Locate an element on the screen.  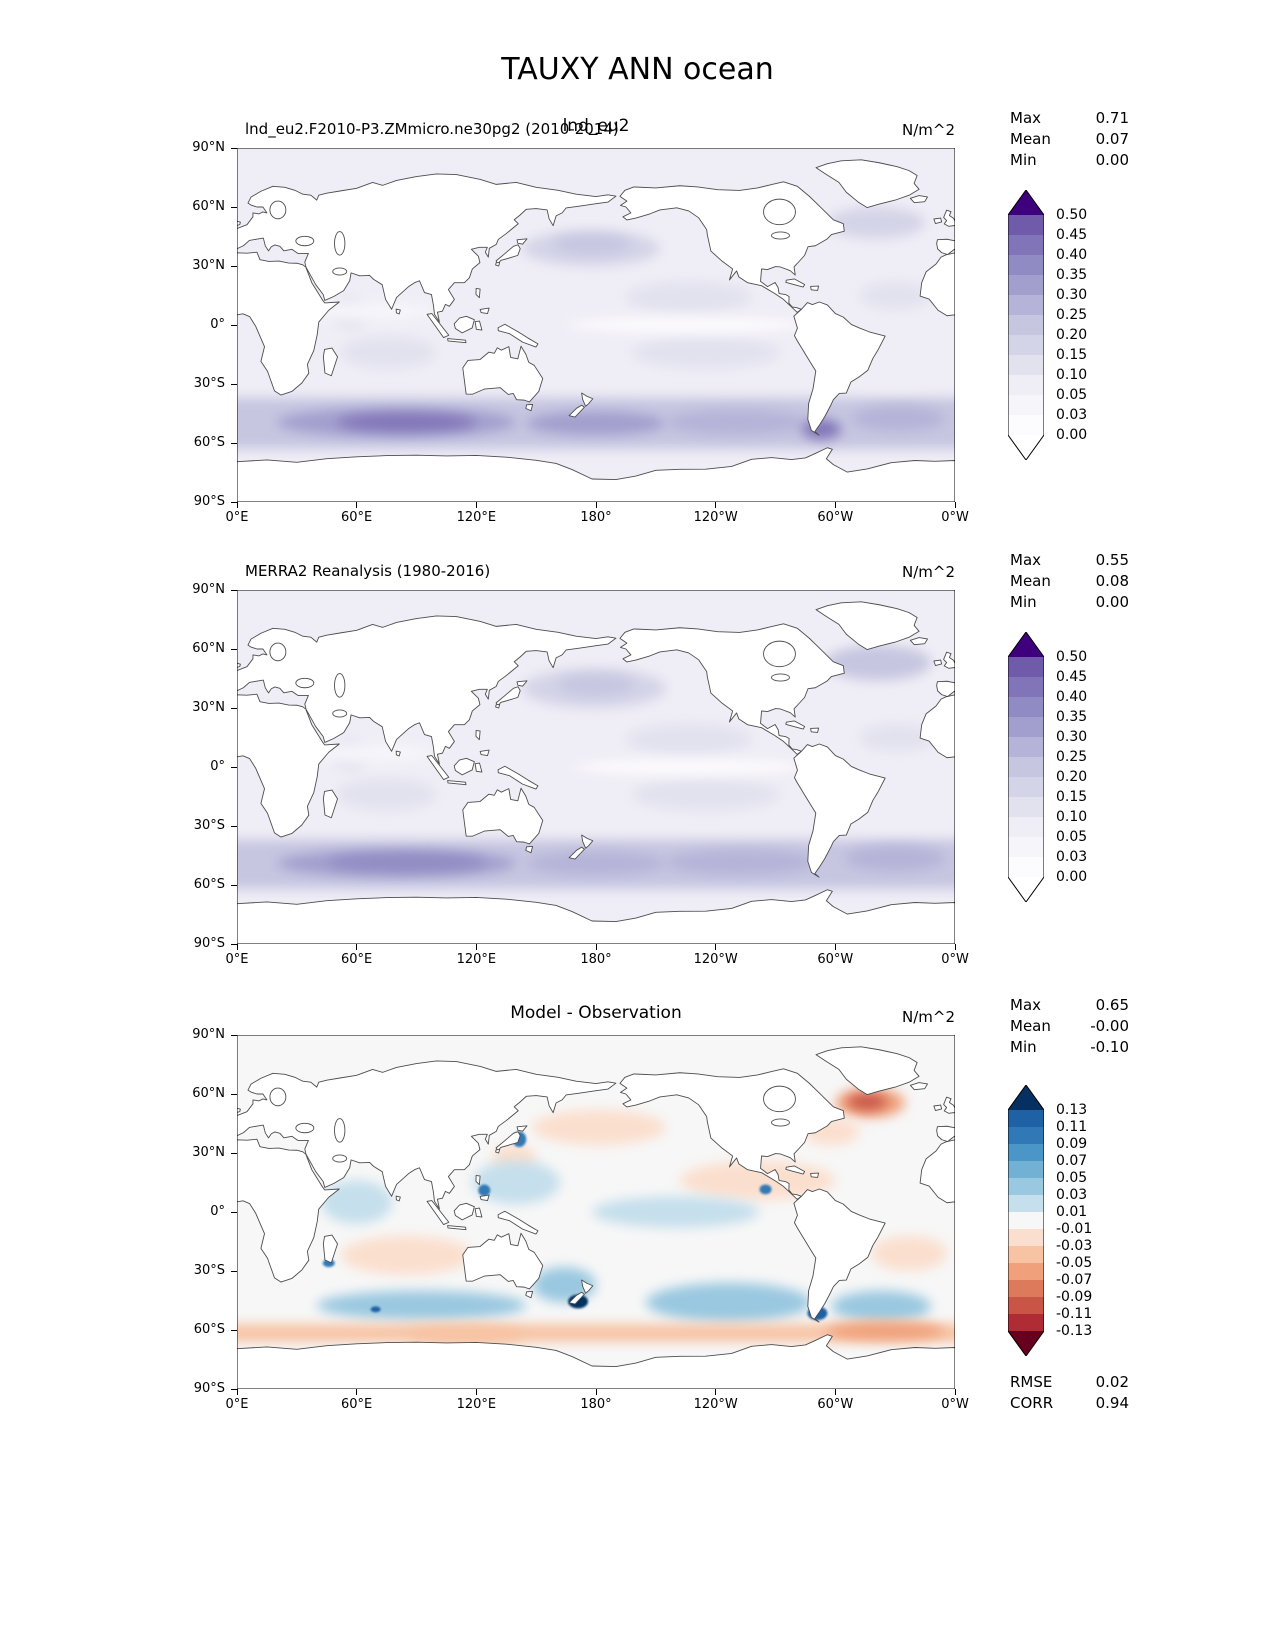
lon-tick-label: 60°E is located at coordinates (357, 517).